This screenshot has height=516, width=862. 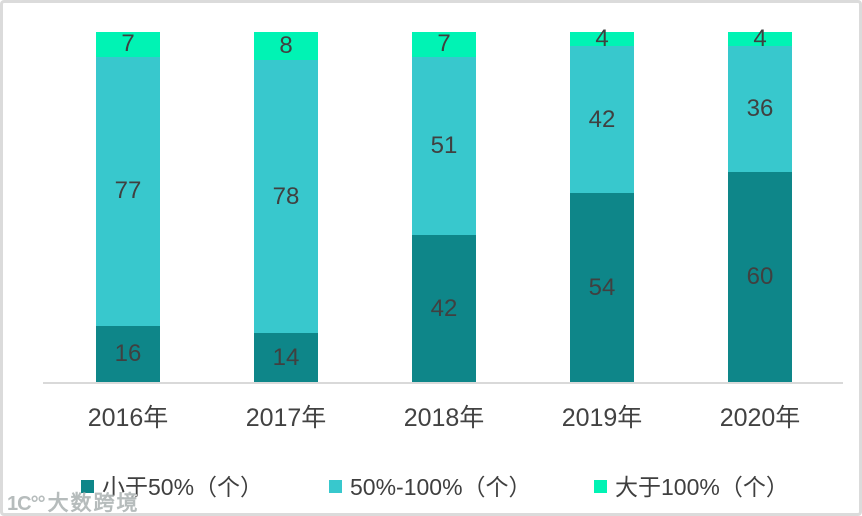 I want to click on value-label: 16, so click(x=128, y=353).